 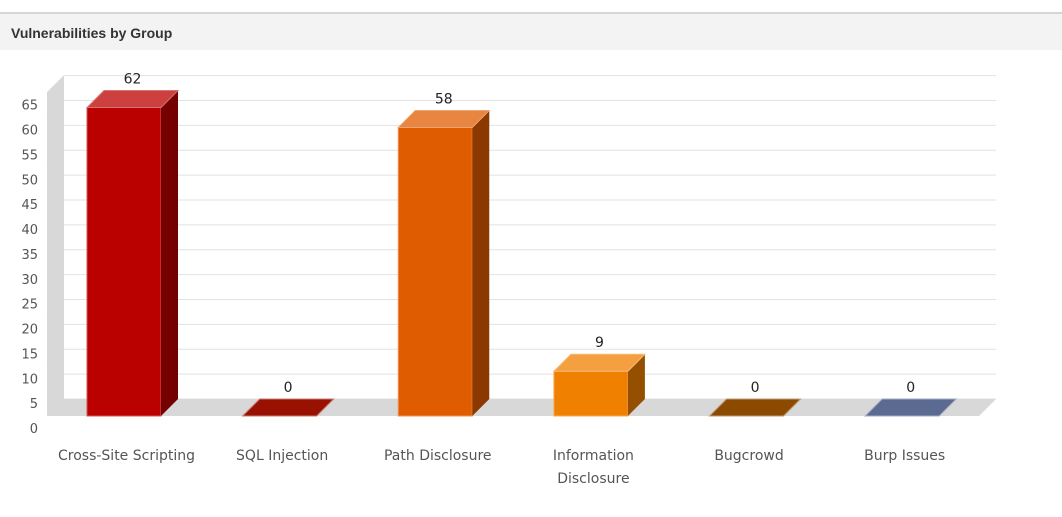 I want to click on panel-header: Vulnerabilities by Group, so click(x=531, y=31).